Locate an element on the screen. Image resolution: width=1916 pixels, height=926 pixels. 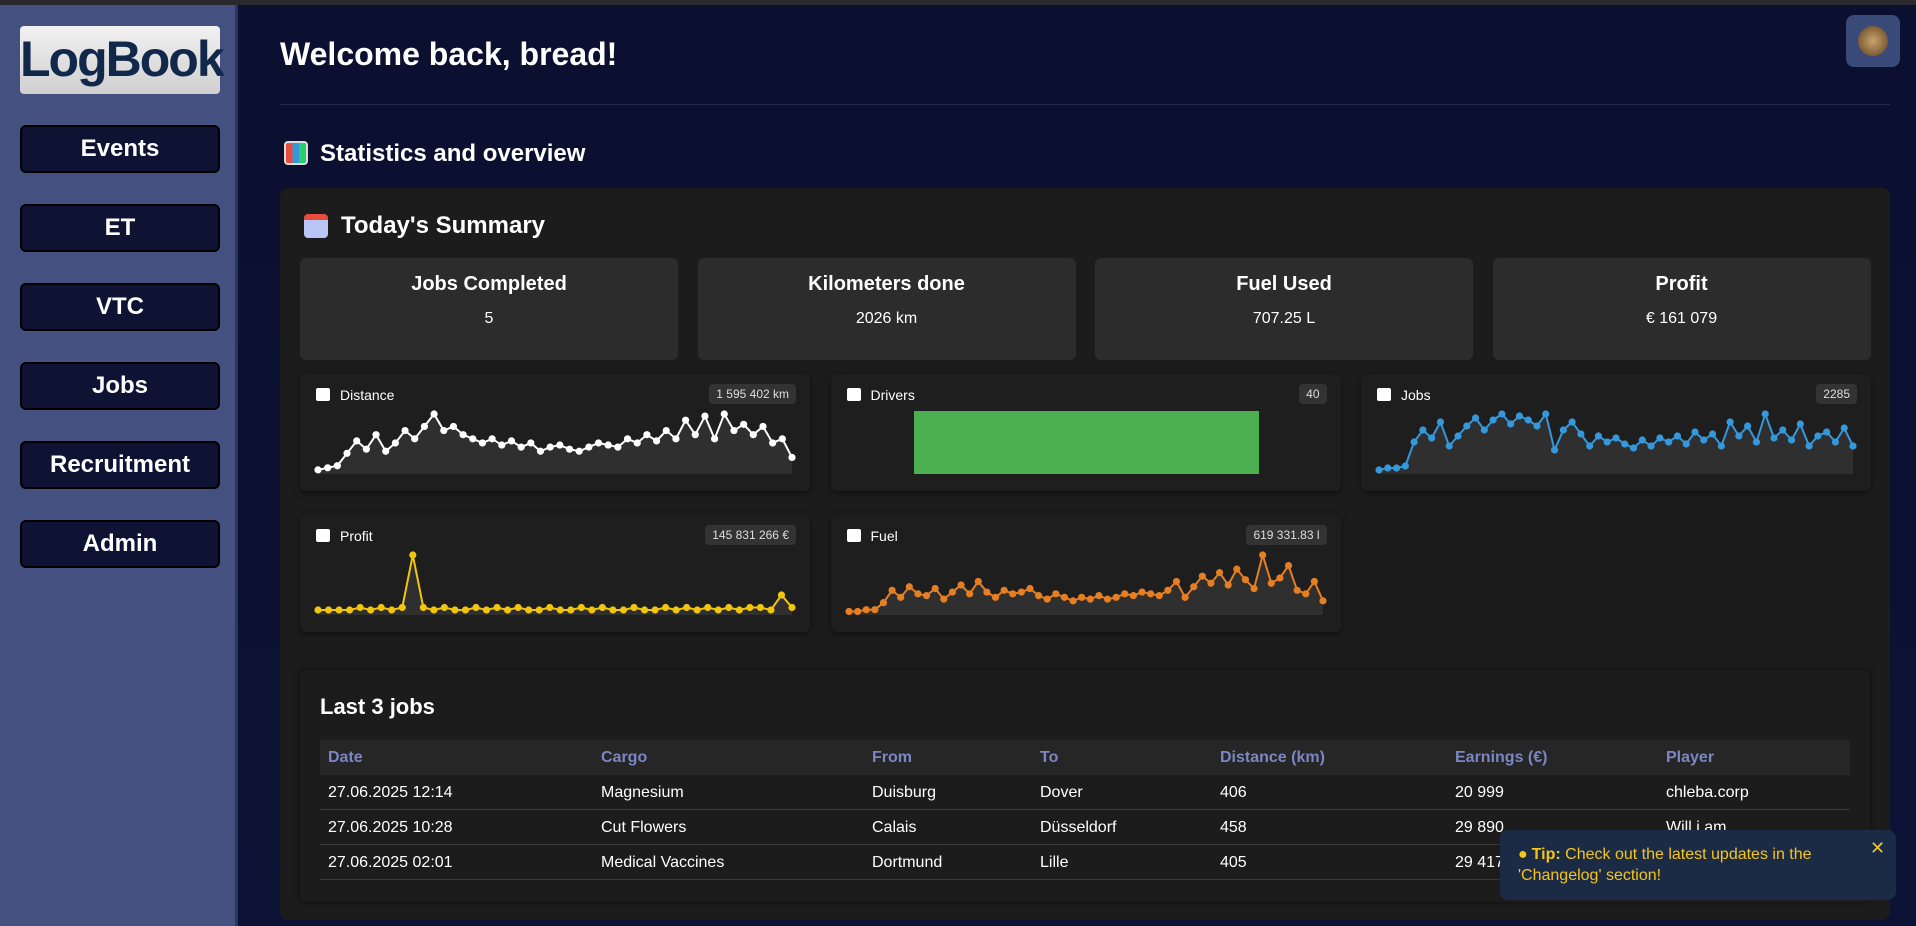
card-value: € 161 079 is located at coordinates (1681, 318).